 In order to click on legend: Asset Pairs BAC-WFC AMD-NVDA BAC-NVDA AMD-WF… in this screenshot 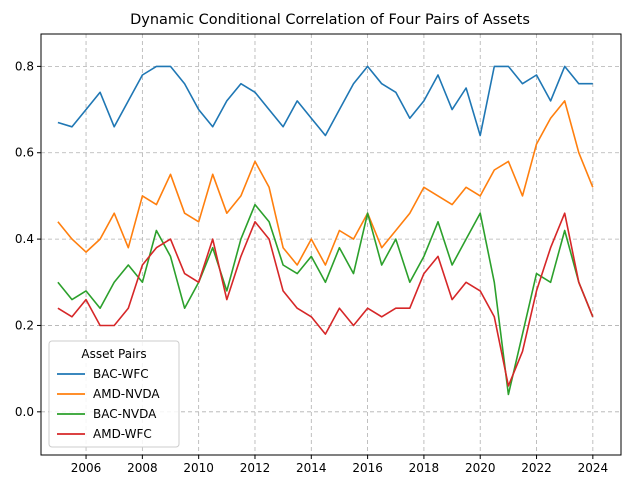, I will do `click(114, 394)`.